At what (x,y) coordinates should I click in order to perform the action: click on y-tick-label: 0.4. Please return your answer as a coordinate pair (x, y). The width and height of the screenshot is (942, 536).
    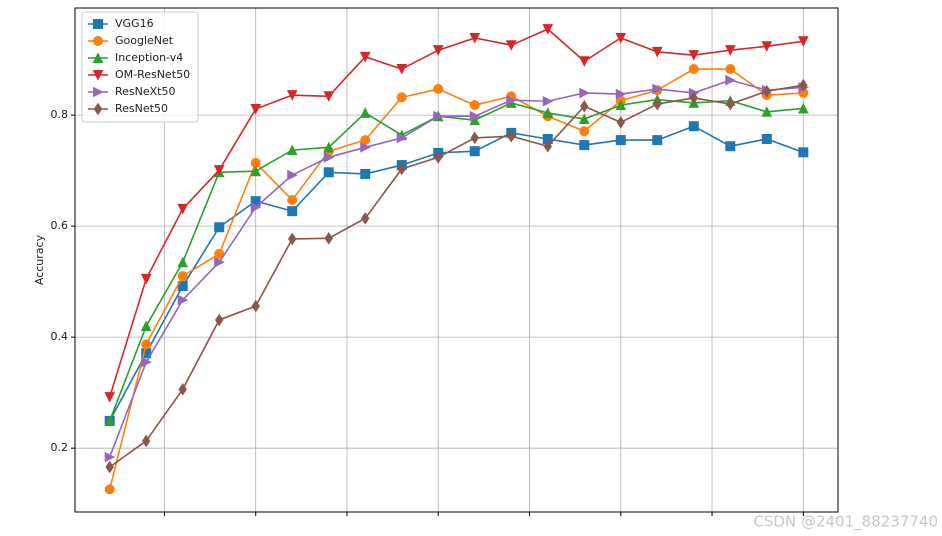
    Looking at the image, I should click on (60, 336).